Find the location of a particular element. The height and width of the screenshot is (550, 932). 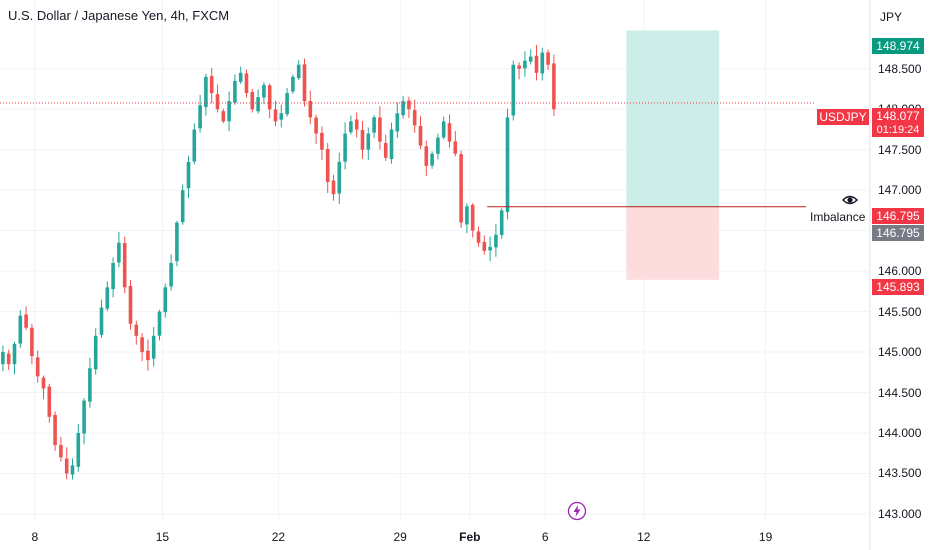

x-tick-label: 22 is located at coordinates (278, 537).